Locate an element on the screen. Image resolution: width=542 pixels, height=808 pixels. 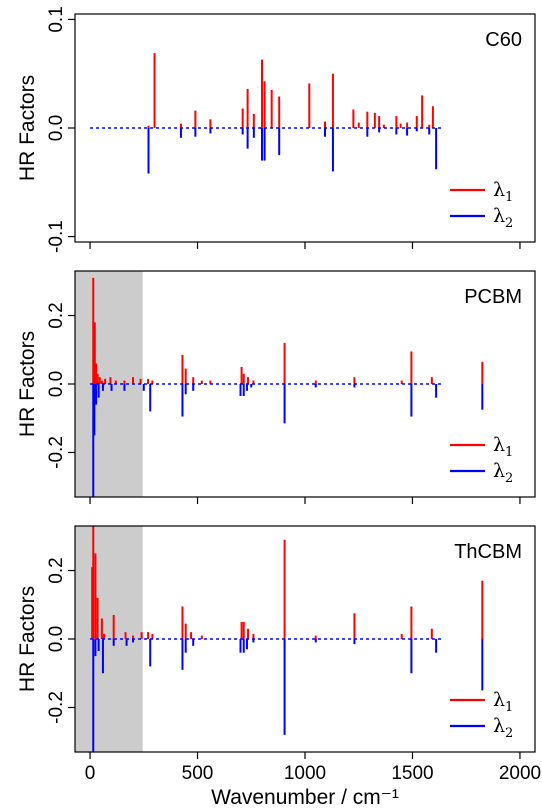
x-axis-label: Wavenumber / cm⁻¹ is located at coordinates (305, 797).